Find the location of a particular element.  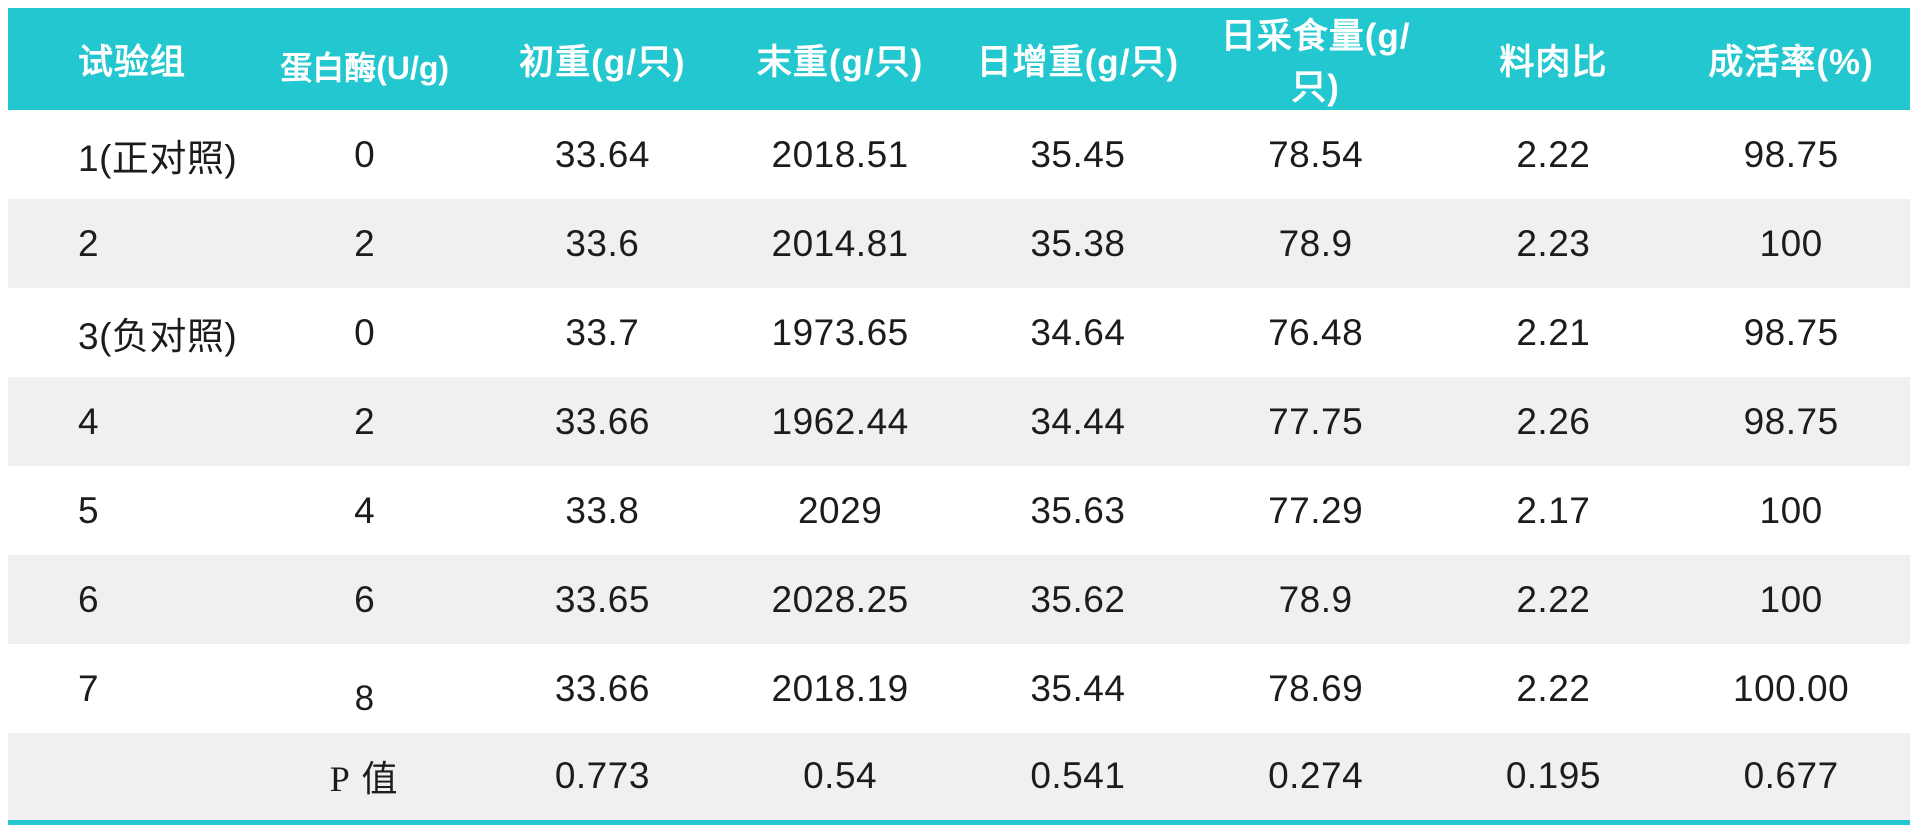

table-cell: 33.8 is located at coordinates (602, 510).